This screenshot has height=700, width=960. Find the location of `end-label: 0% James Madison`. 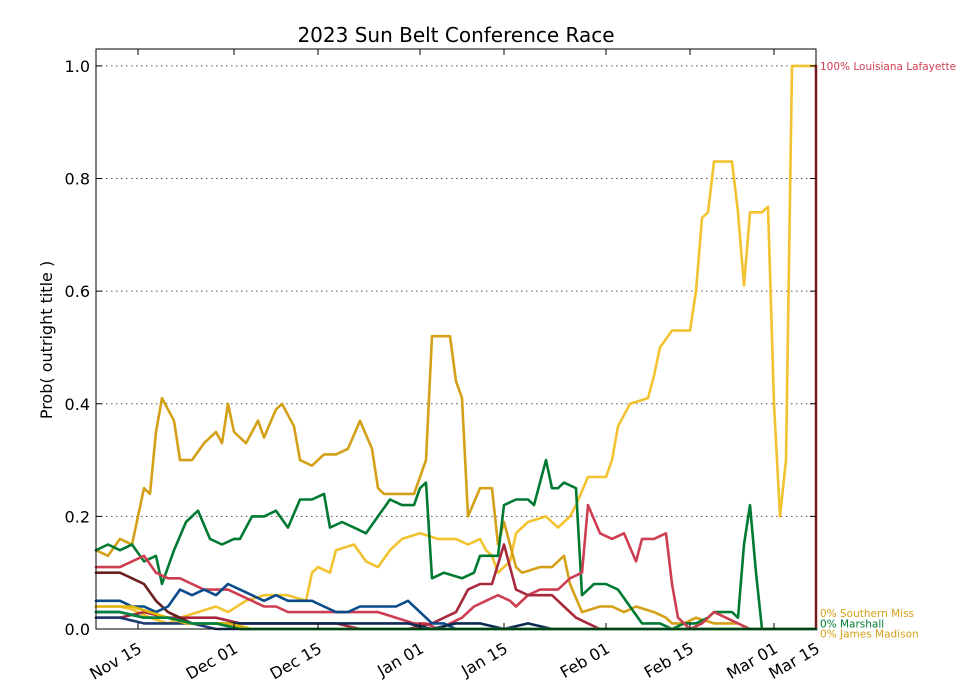

end-label: 0% James Madison is located at coordinates (869, 635).